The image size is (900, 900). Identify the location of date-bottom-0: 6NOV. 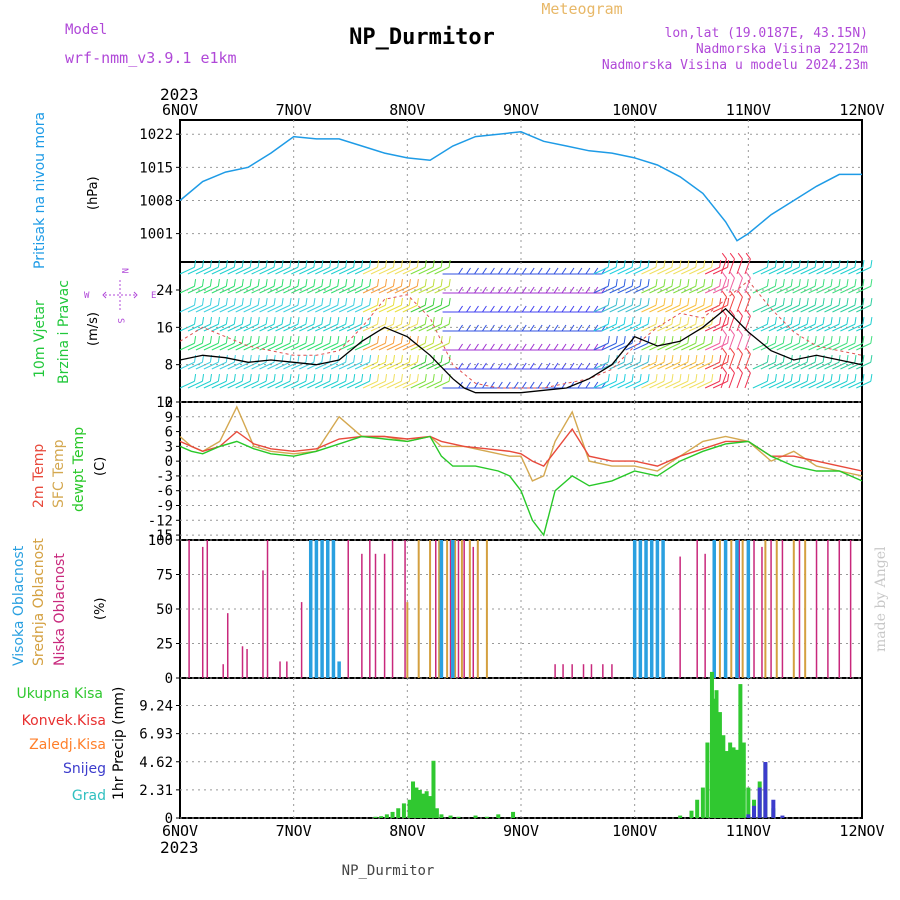
(180, 831).